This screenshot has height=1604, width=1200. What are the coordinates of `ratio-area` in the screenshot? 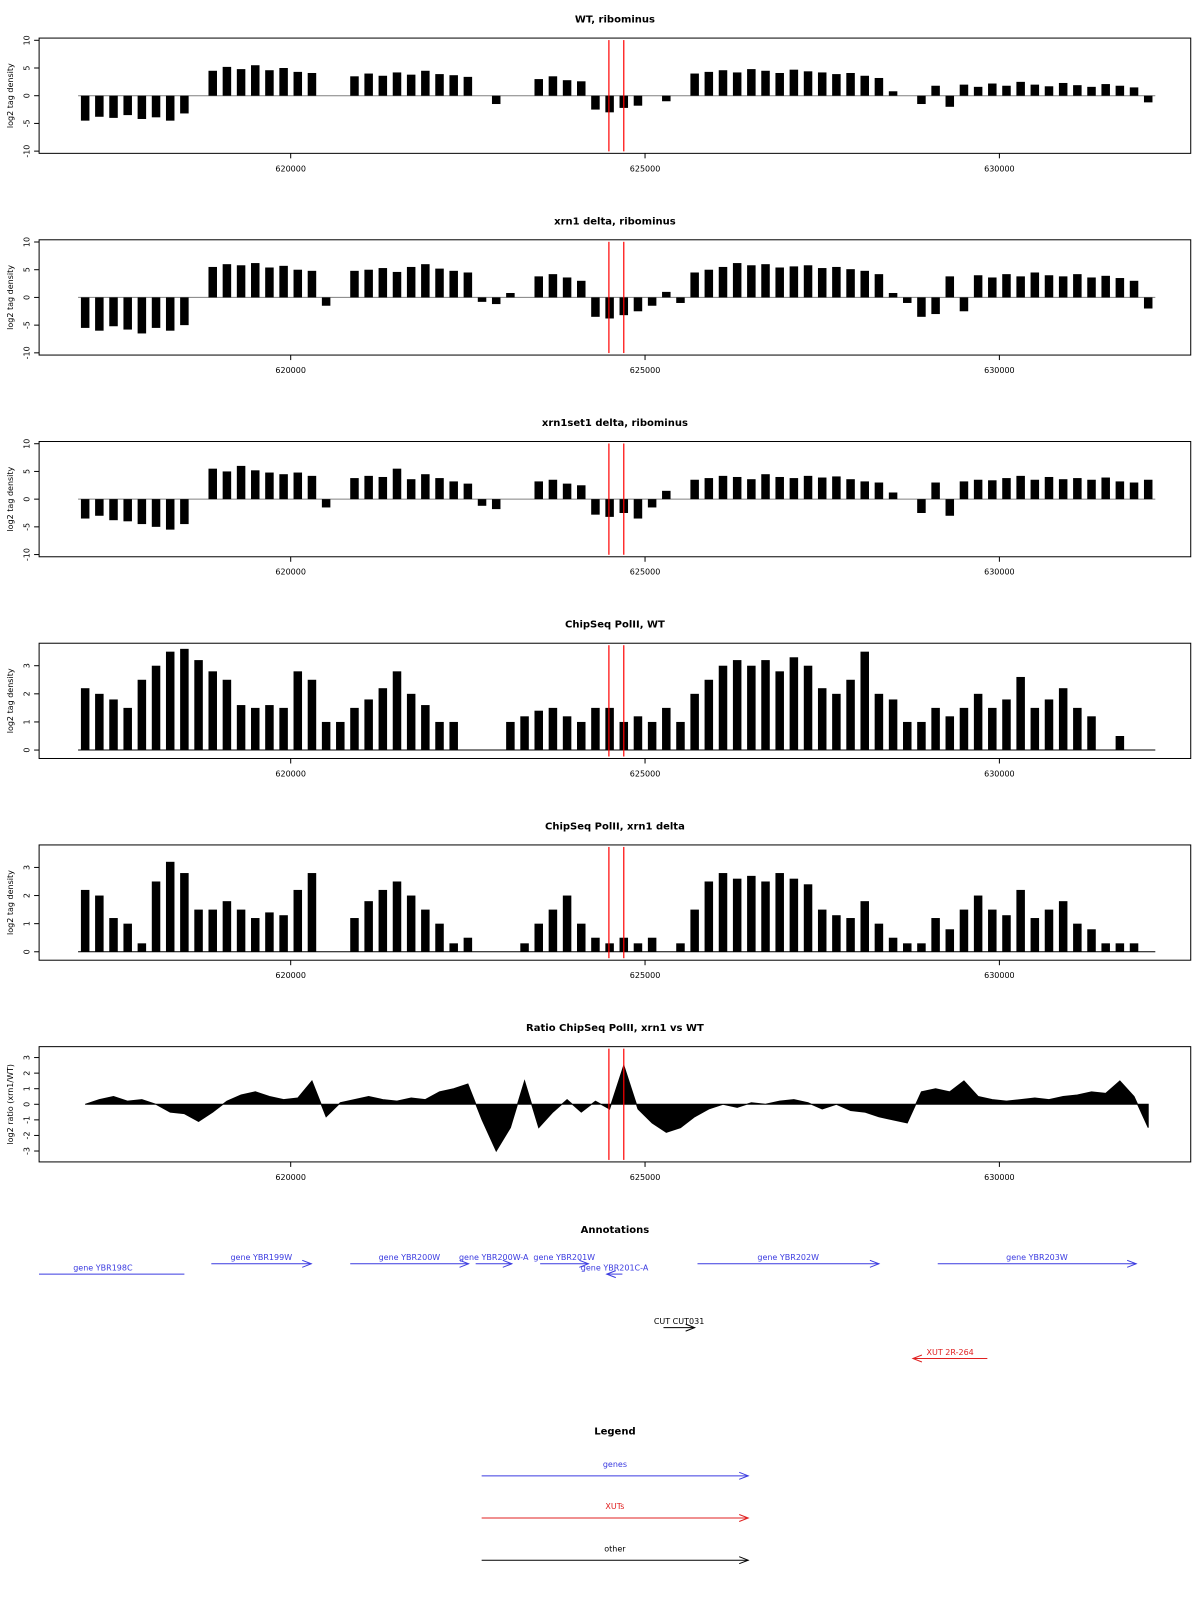 It's located at (617, 1108).